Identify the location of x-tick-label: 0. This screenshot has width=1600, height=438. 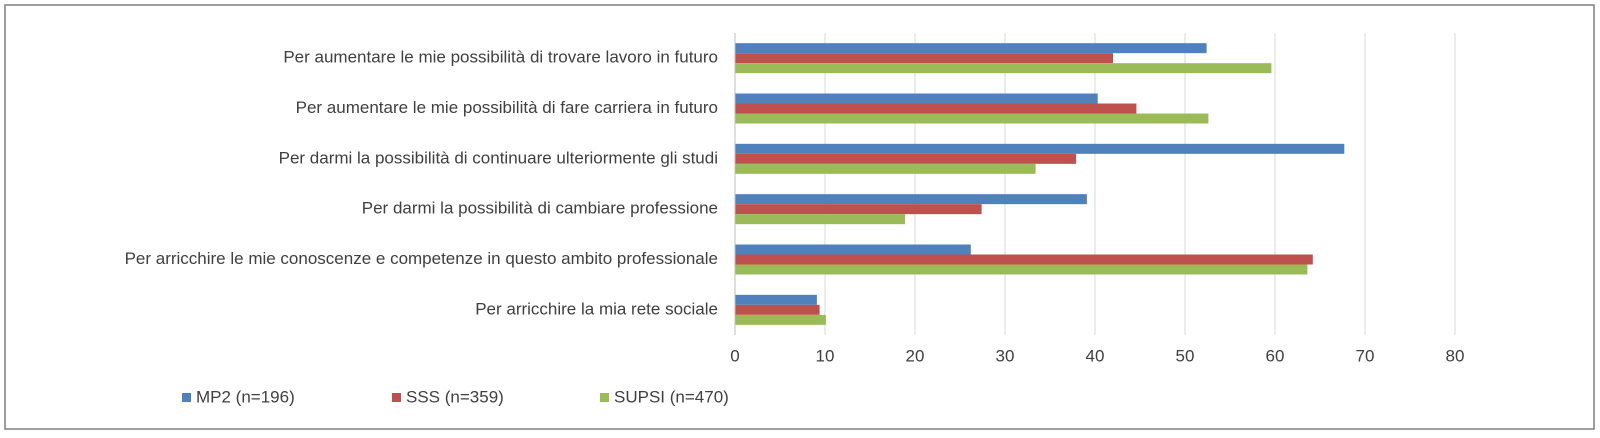
(734, 355).